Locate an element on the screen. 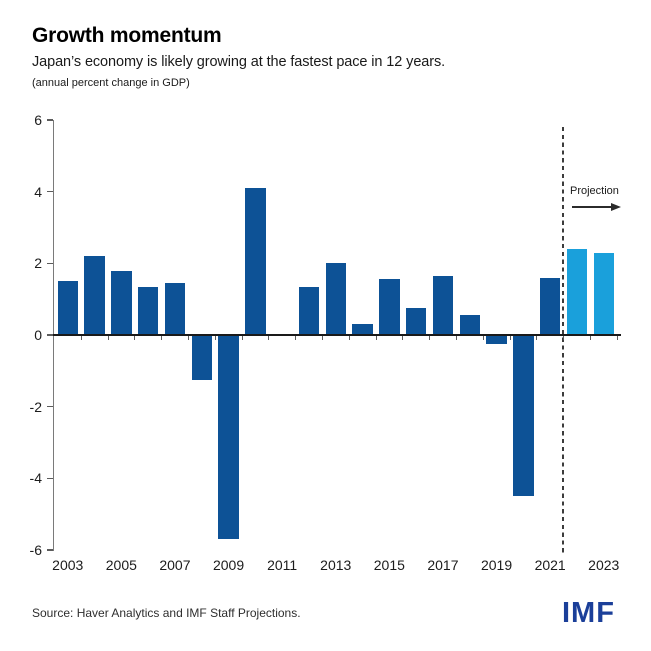 This screenshot has height=651, width=651. bar-2007 is located at coordinates (175, 309).